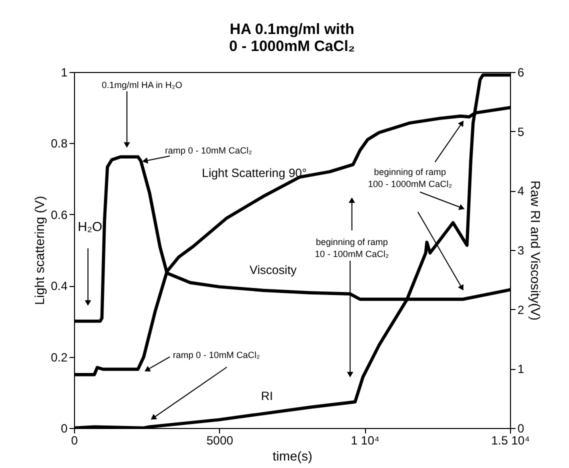 The height and width of the screenshot is (468, 569). What do you see at coordinates (510, 441) in the screenshot?
I see `x-tick-label: 1.5 10⁴` at bounding box center [510, 441].